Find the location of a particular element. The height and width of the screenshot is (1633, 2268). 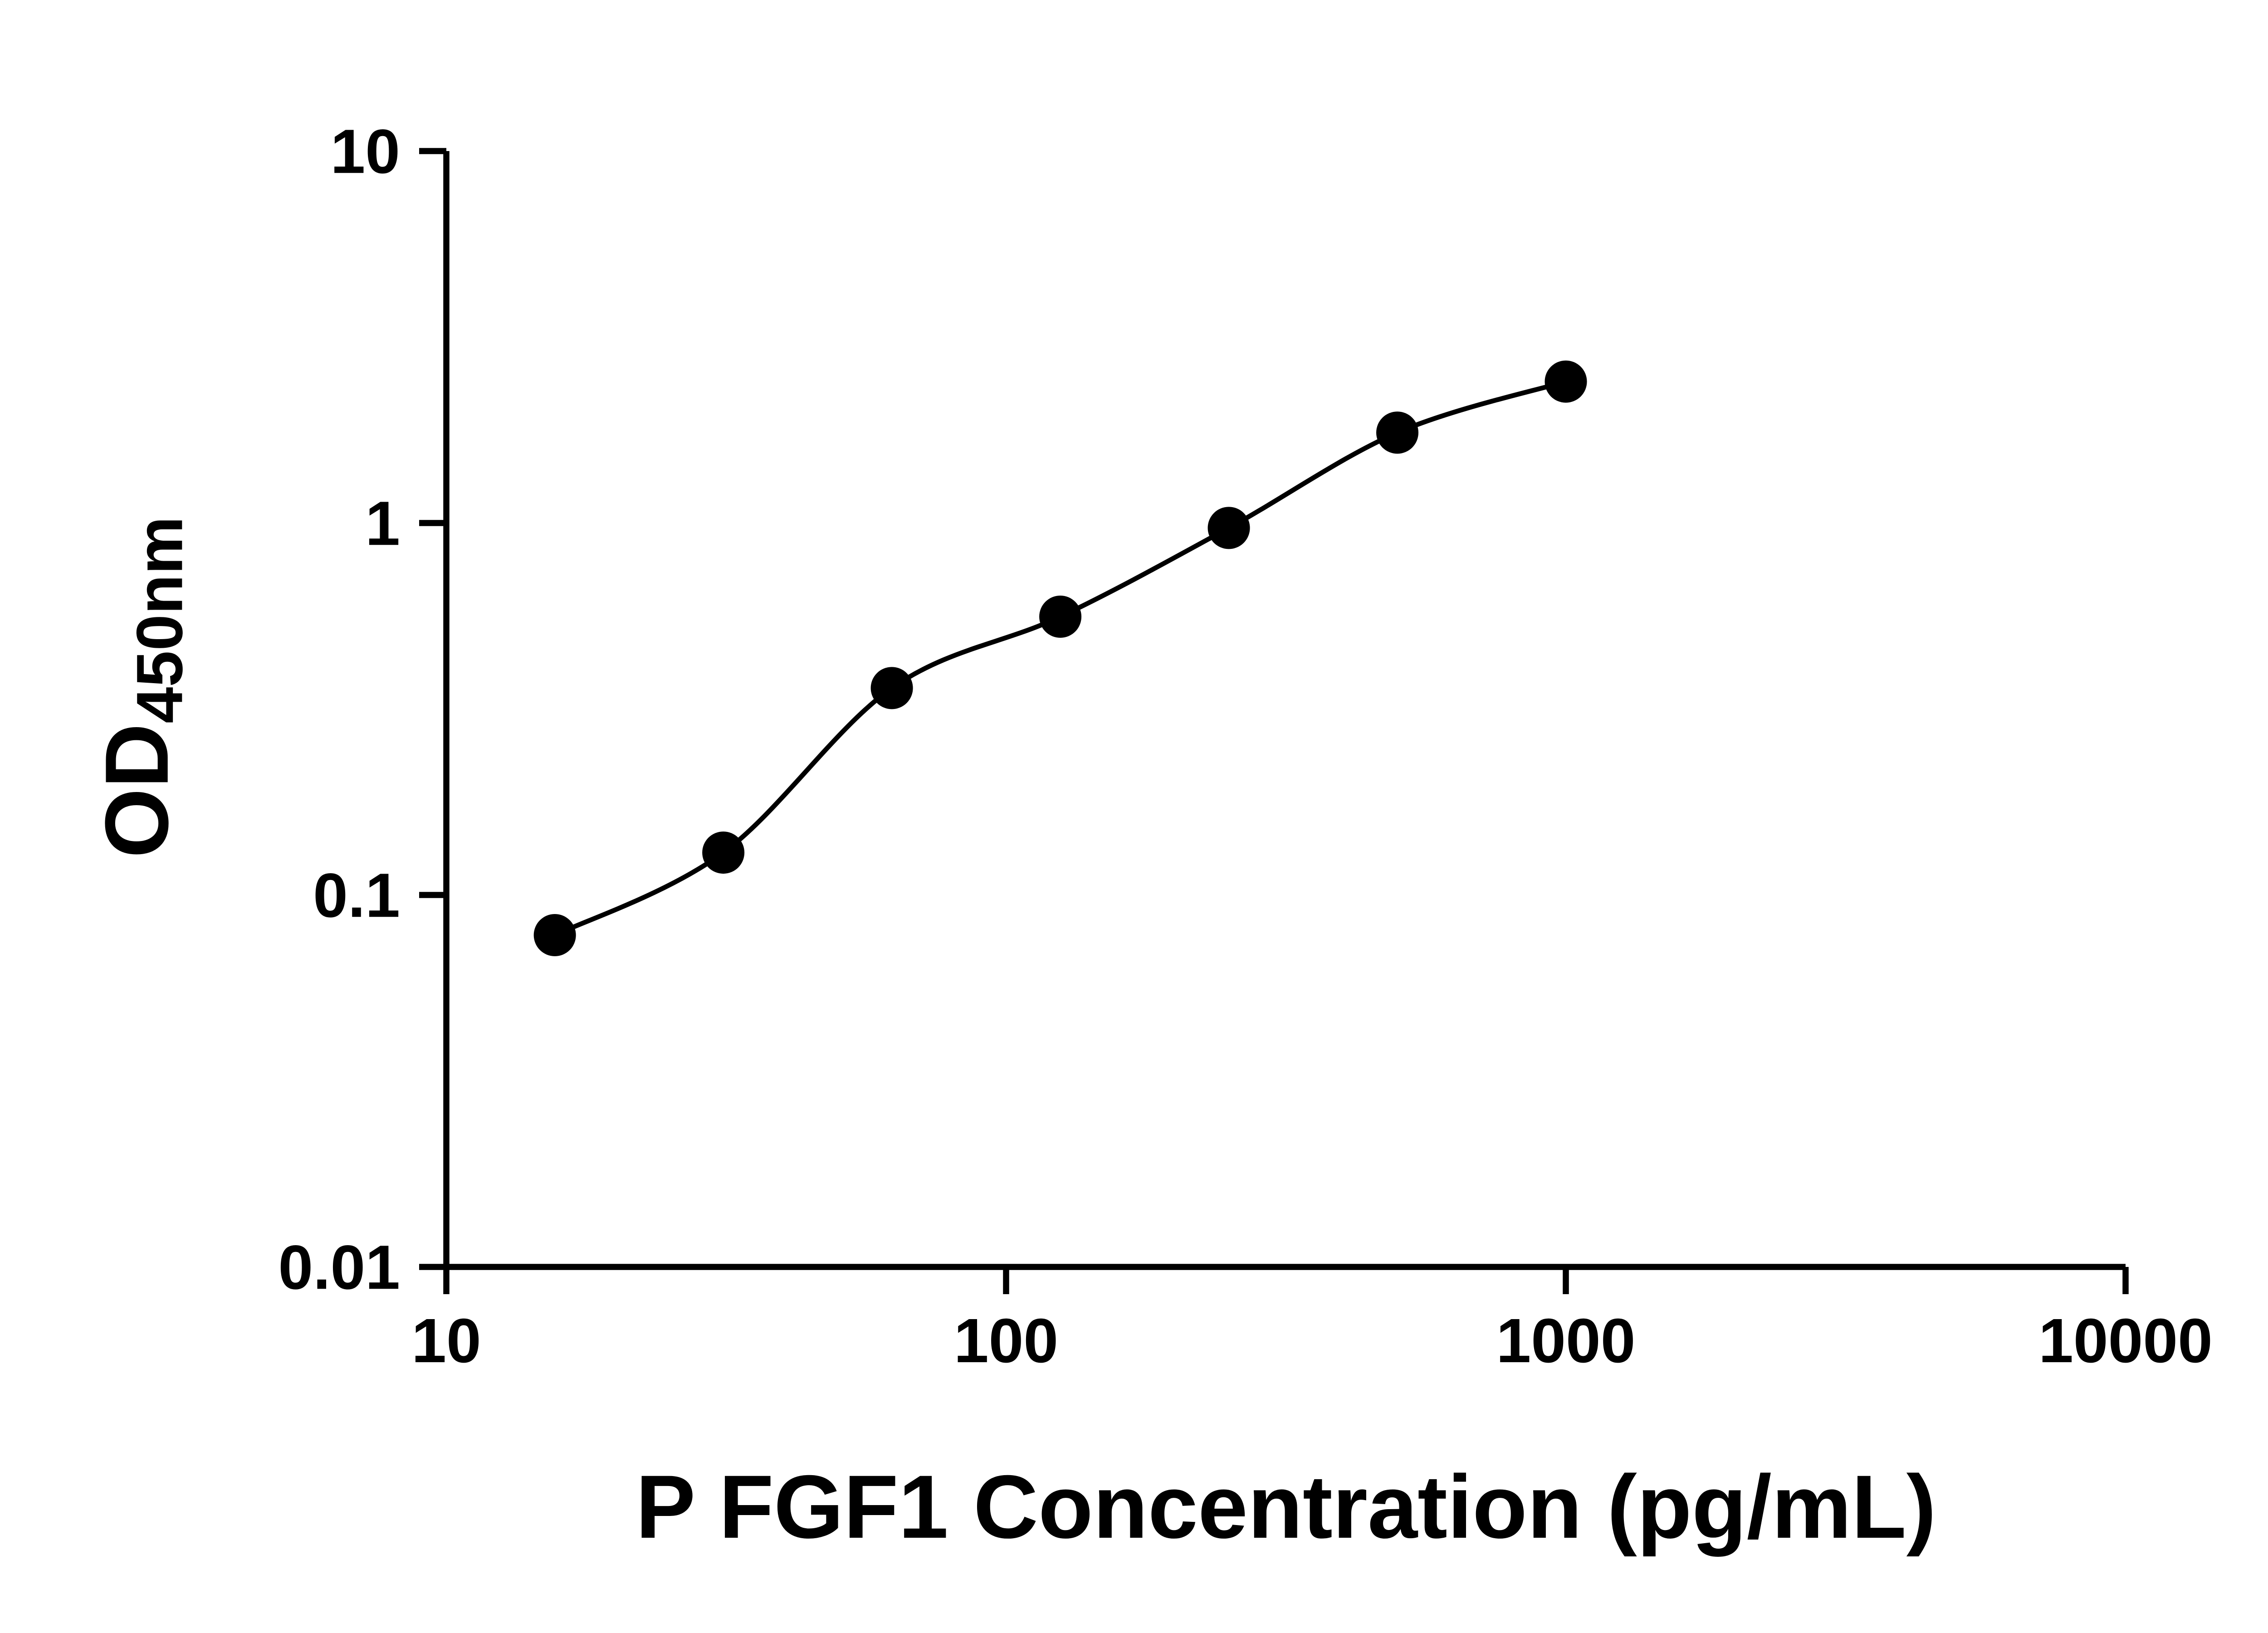

y-axis-title: OD450nm is located at coordinates (141, 687).